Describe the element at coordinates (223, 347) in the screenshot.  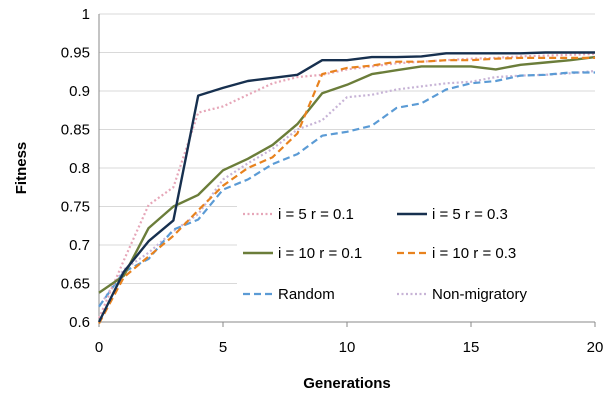
I see `x-tick-label: 5` at that location.